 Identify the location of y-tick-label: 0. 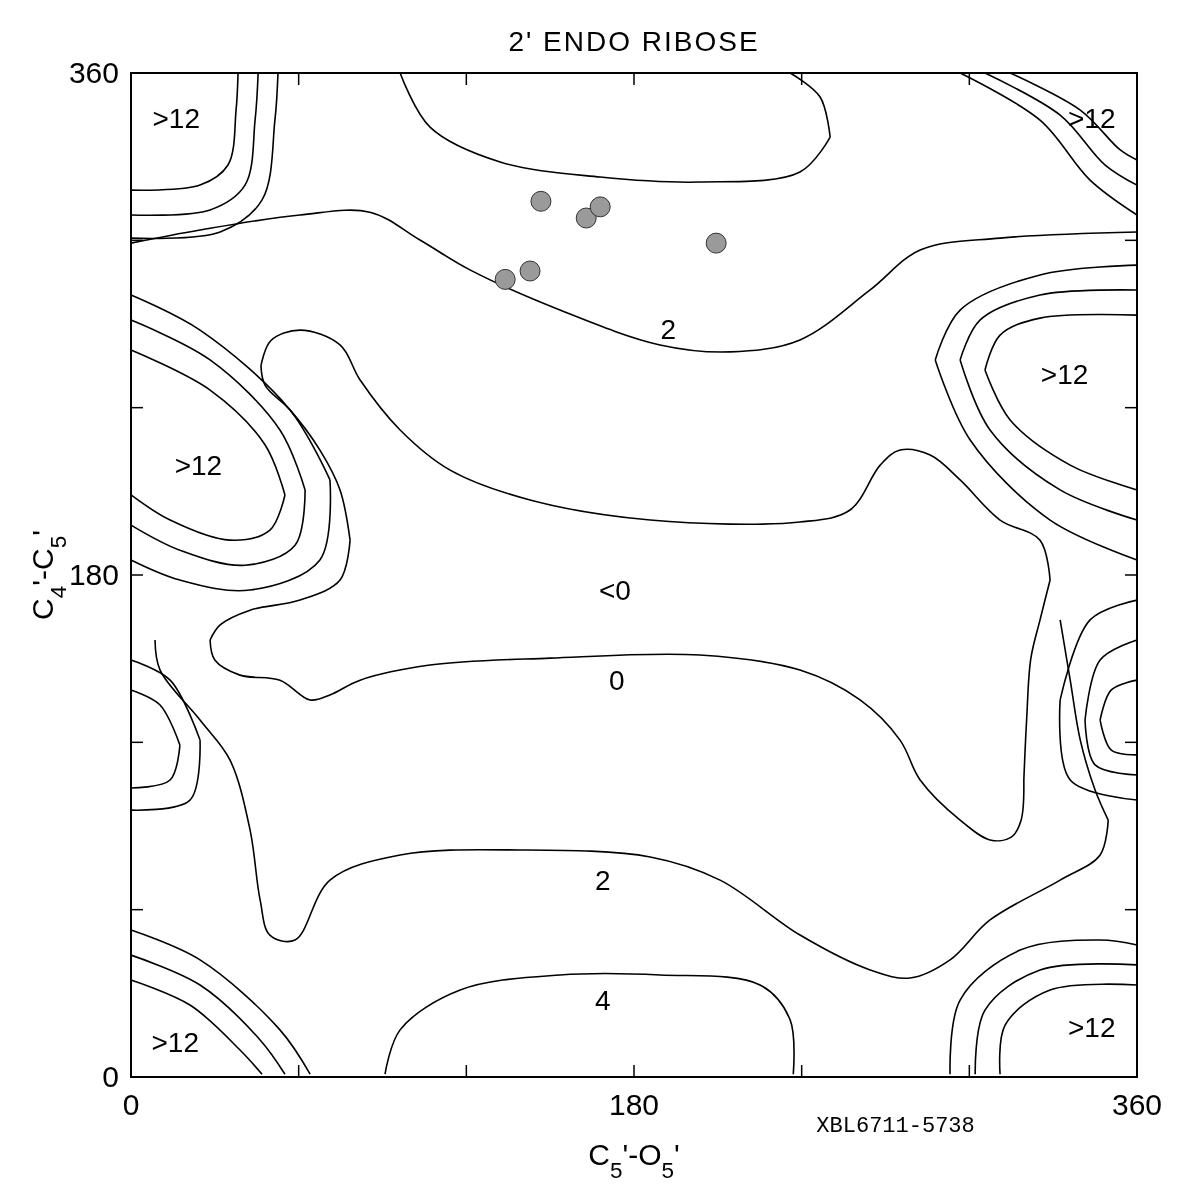
(110, 1076).